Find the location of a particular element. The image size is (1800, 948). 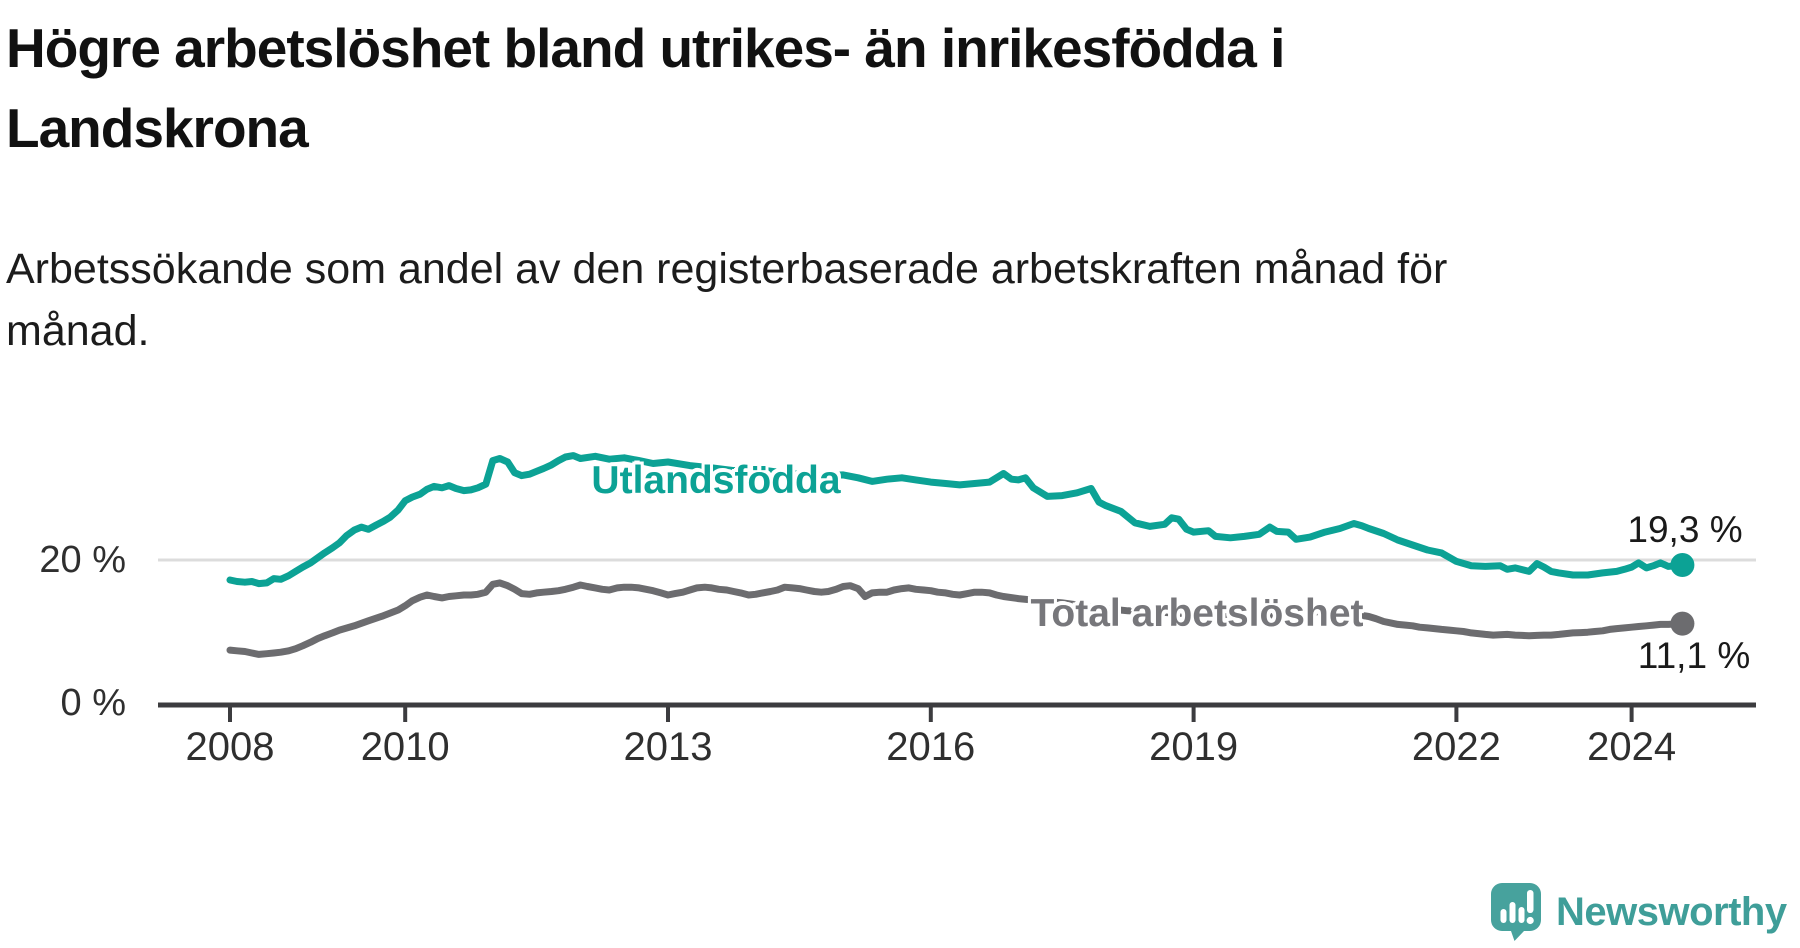

series-label-utlandsfodda: Utlandsfödda is located at coordinates (716, 480).